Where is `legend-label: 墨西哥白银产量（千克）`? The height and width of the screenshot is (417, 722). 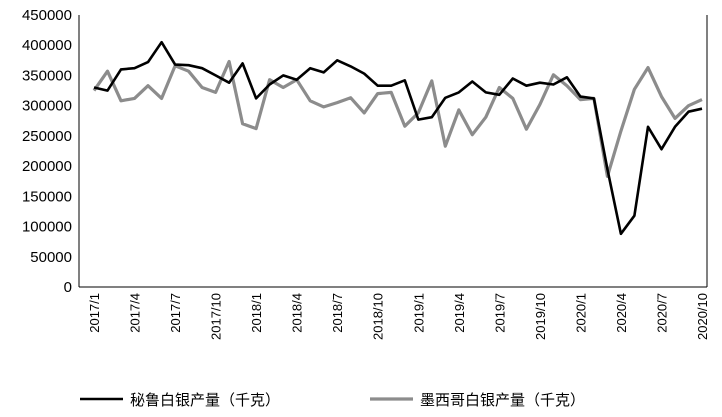 legend-label: 墨西哥白银产量（千克） is located at coordinates (502, 400).